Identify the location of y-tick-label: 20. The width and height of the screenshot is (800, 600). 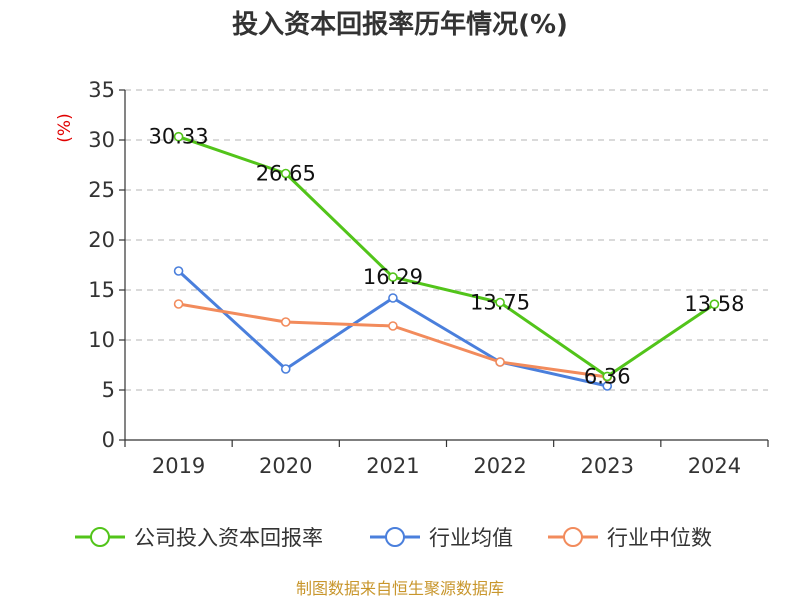
(101, 240).